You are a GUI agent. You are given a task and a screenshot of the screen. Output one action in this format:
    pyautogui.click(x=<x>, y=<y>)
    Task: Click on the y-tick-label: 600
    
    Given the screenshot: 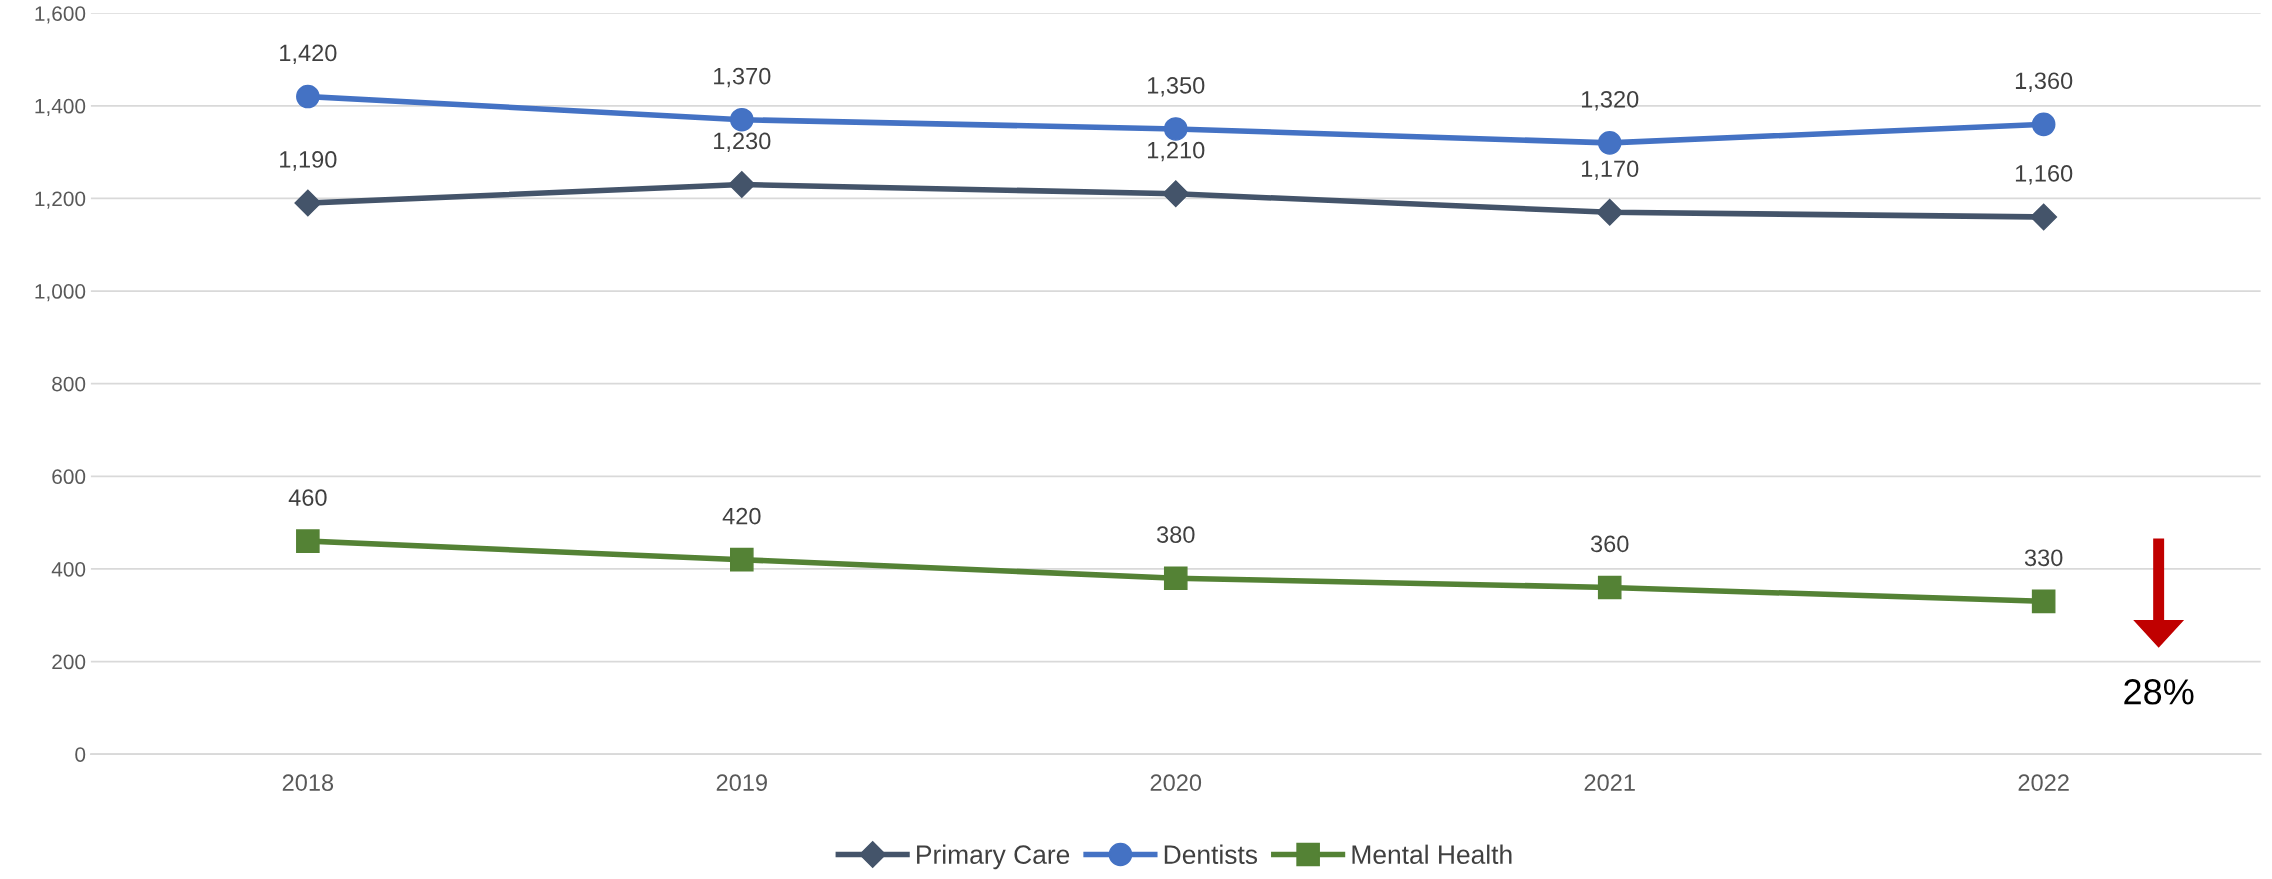 What is the action you would take?
    pyautogui.click(x=69, y=477)
    